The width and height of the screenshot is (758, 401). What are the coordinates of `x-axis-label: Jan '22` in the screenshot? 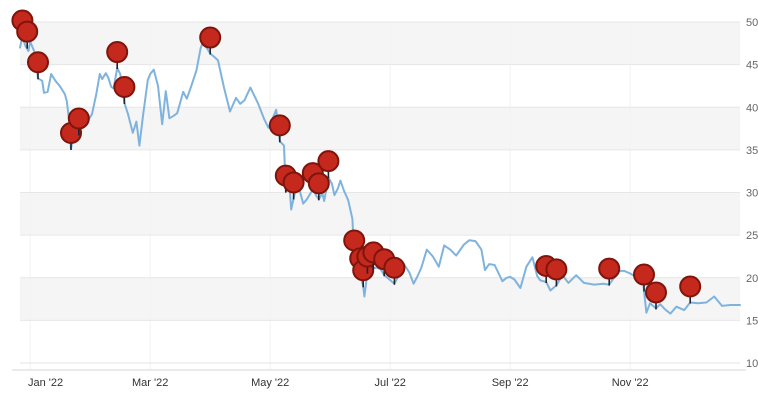 It's located at (45, 383).